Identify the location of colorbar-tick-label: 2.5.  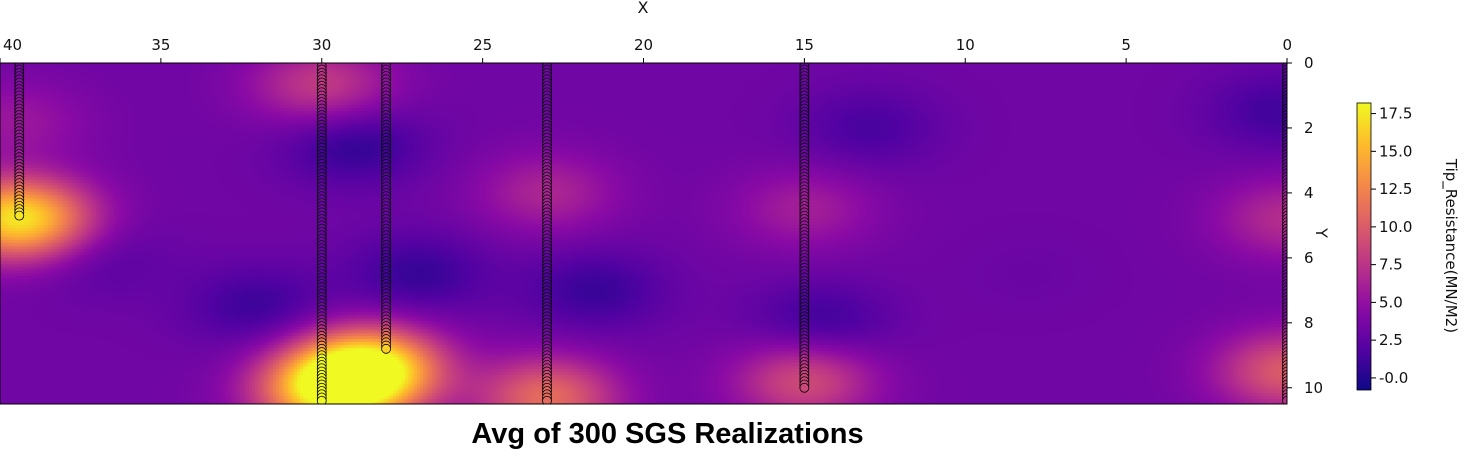
(1391, 340).